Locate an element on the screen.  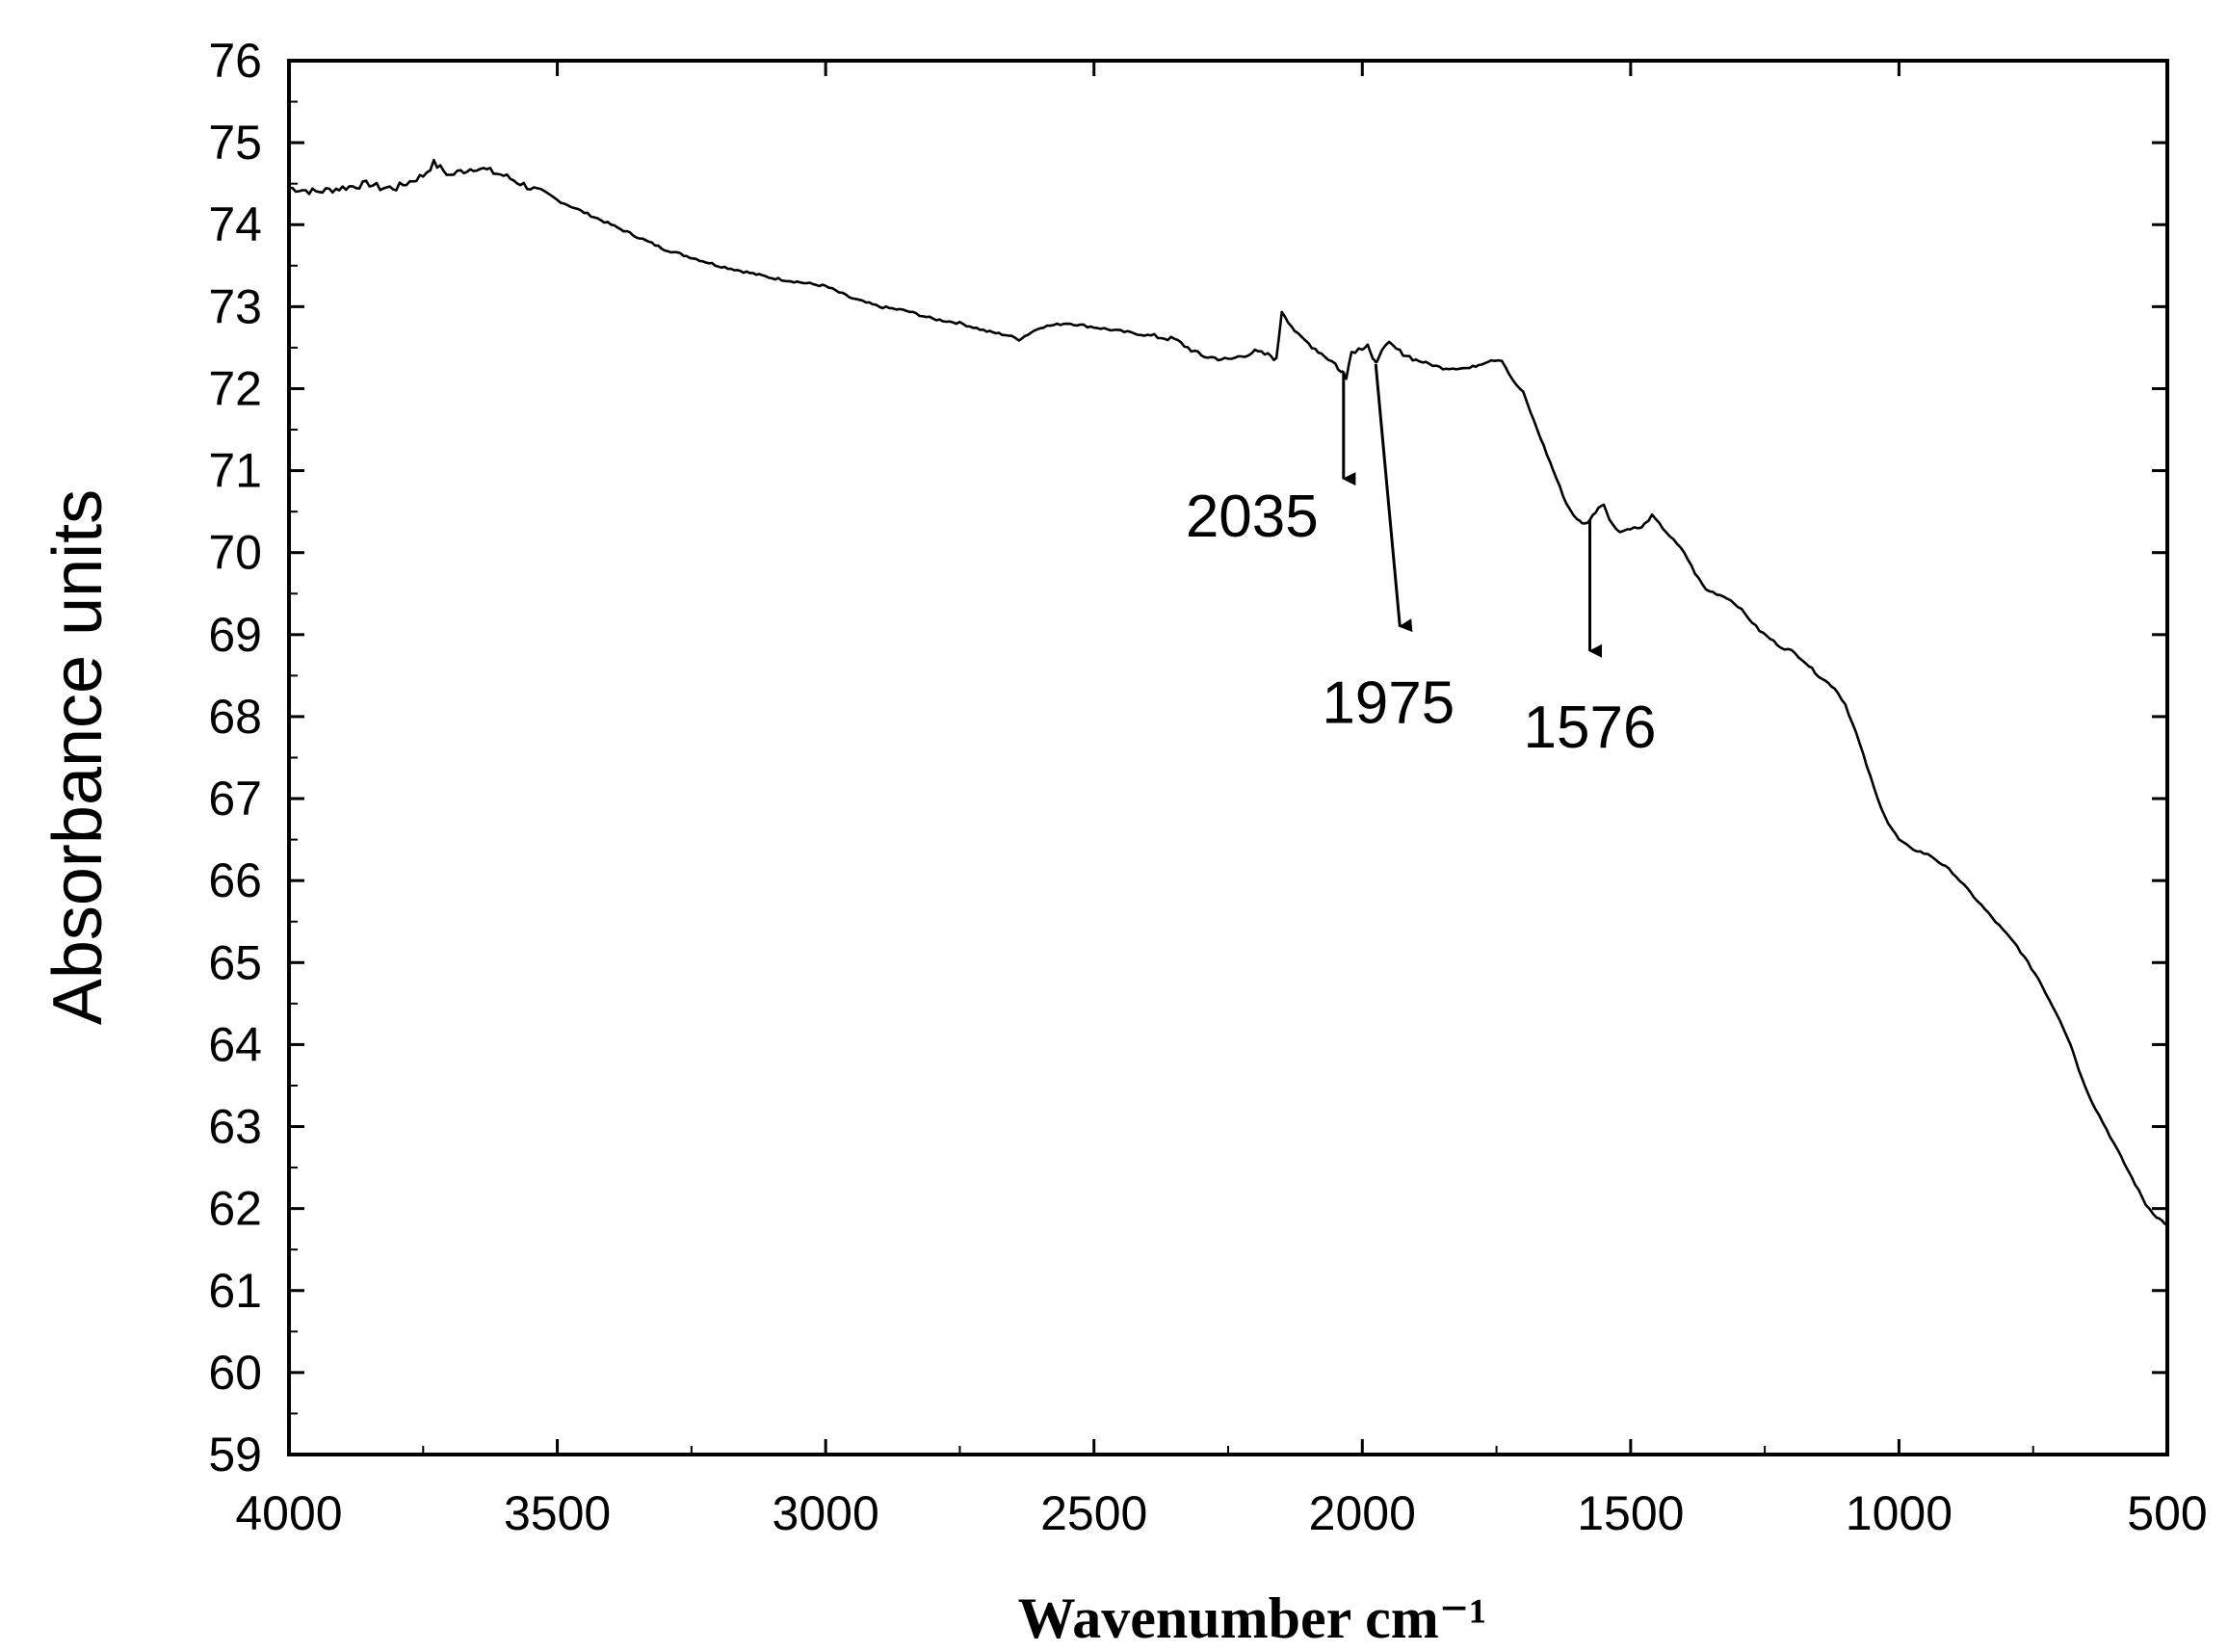
x-tick-label: 3500 is located at coordinates (557, 1513).